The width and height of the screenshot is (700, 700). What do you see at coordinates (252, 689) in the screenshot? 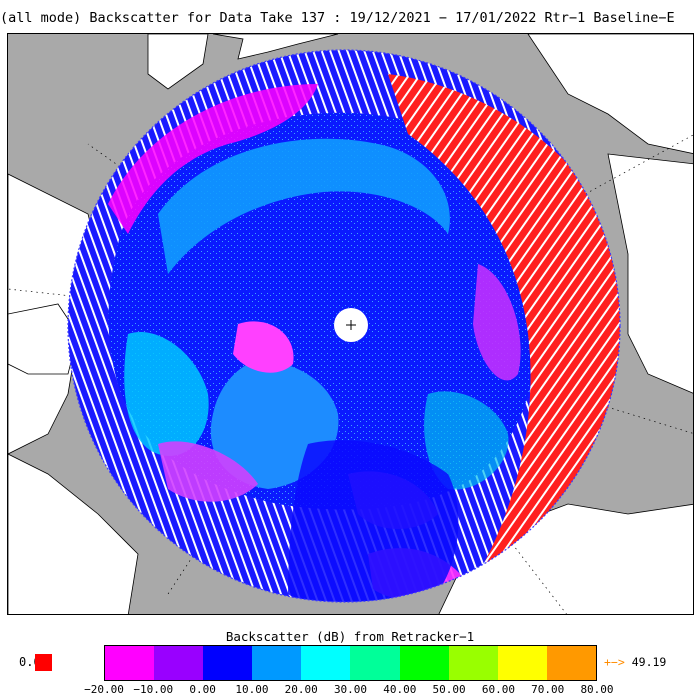
I see `colorbar-tick-label: 10.00` at bounding box center [252, 689].